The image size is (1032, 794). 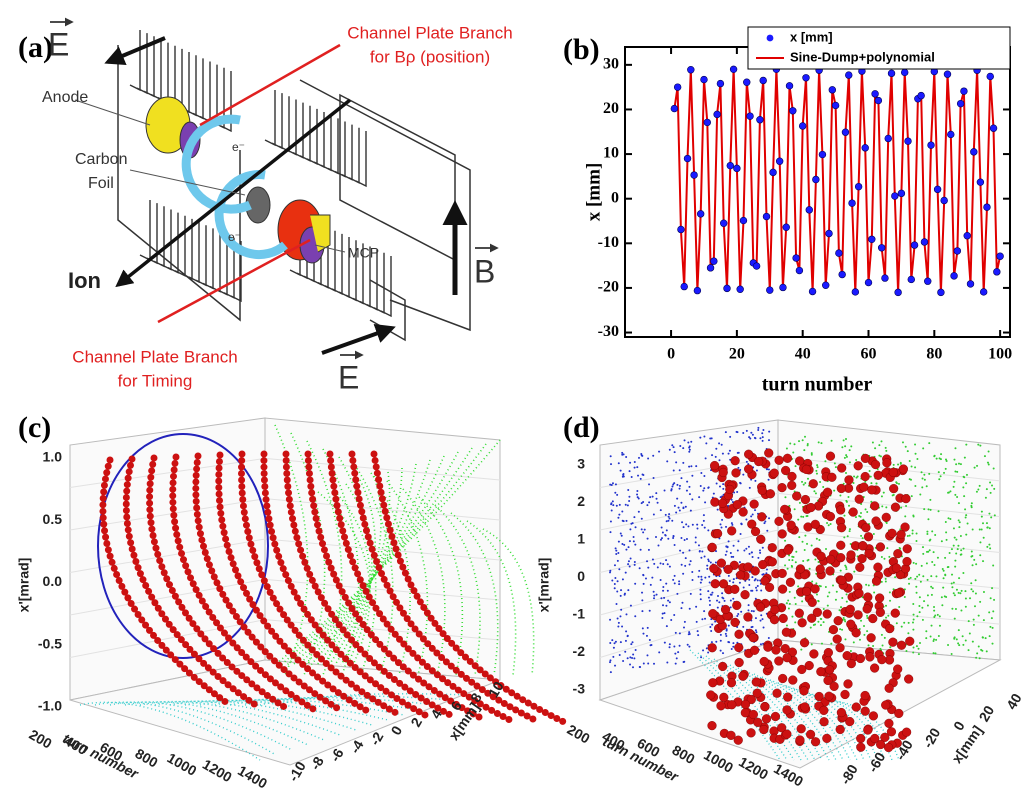 I want to click on plate, so click(x=142, y=64).